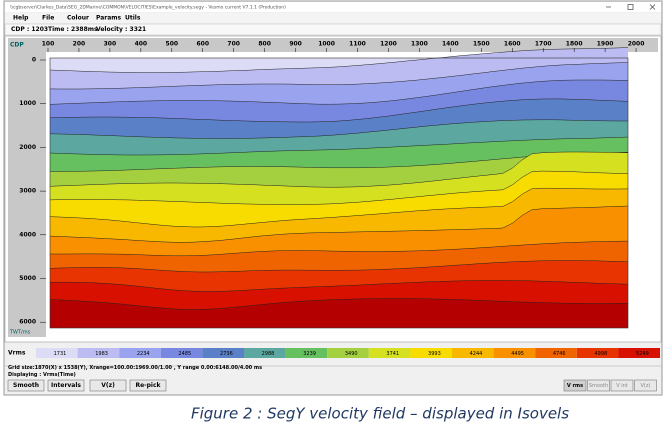 This screenshot has width=669, height=440. I want to click on x-tick-label: 1900, so click(605, 44).